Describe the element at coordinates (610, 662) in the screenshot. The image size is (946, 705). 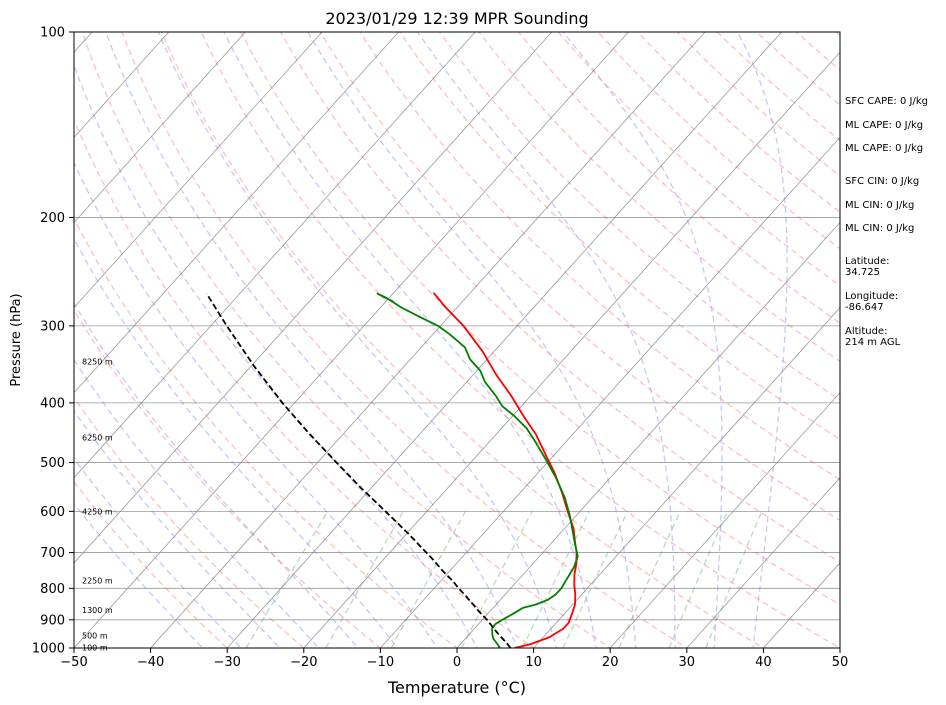
I see `x-tick-label: 20` at that location.